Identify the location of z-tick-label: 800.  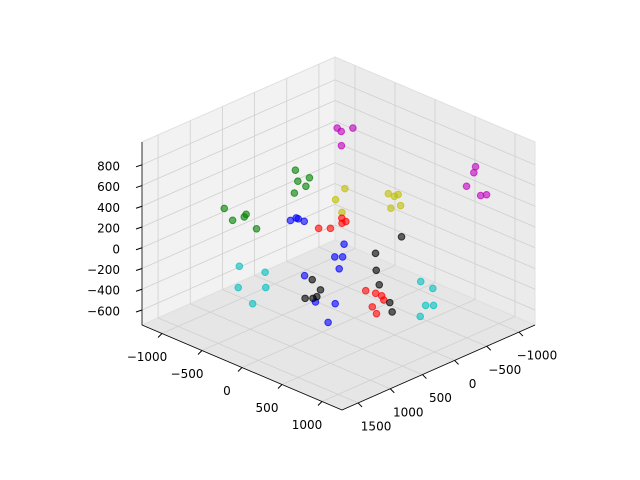
(108, 166).